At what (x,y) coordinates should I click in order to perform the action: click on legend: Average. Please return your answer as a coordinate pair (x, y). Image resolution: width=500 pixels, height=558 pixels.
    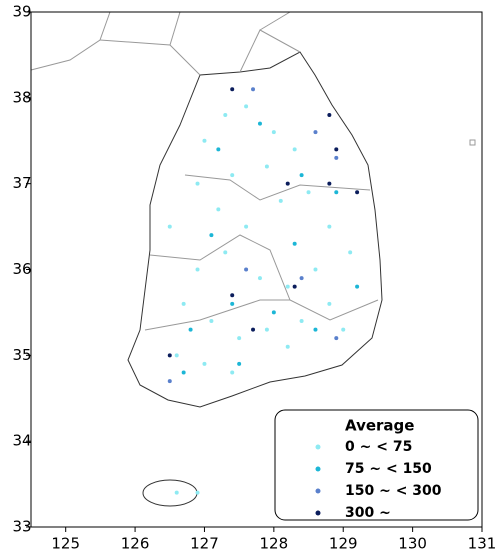
    Looking at the image, I should click on (376, 465).